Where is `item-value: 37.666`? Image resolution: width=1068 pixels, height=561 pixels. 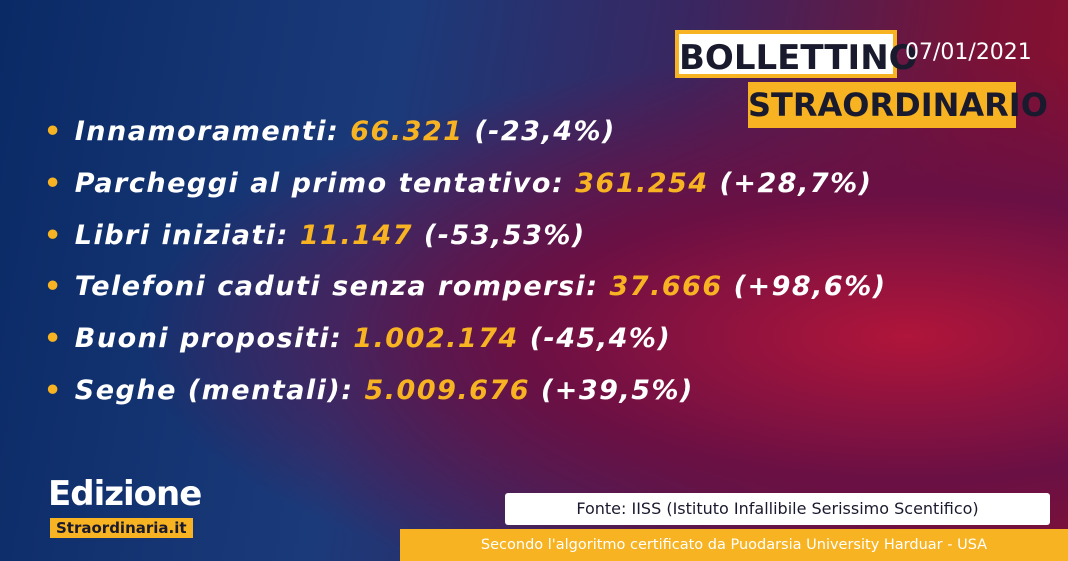
item-value: 37.666 is located at coordinates (666, 287).